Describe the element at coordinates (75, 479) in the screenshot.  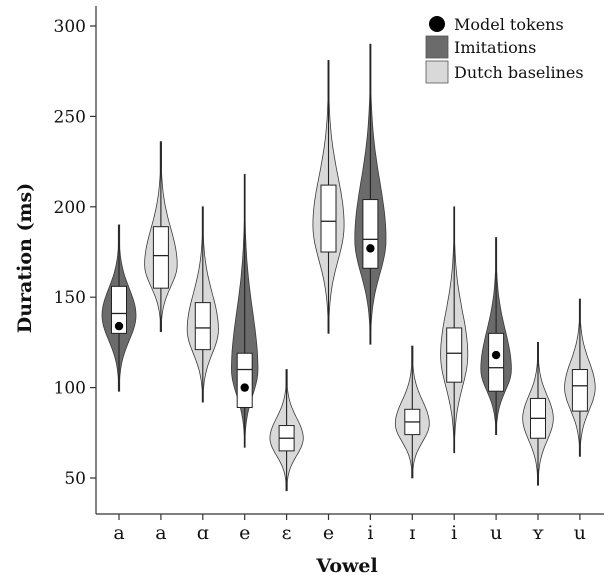
I see `y-tick-label: 50` at that location.